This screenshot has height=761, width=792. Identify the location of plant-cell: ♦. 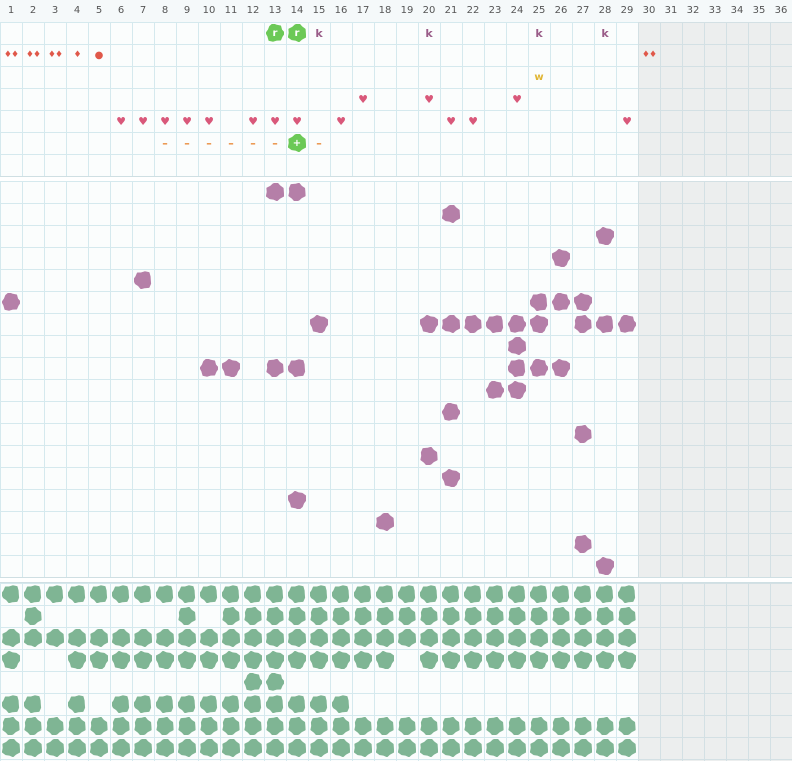
(77, 55).